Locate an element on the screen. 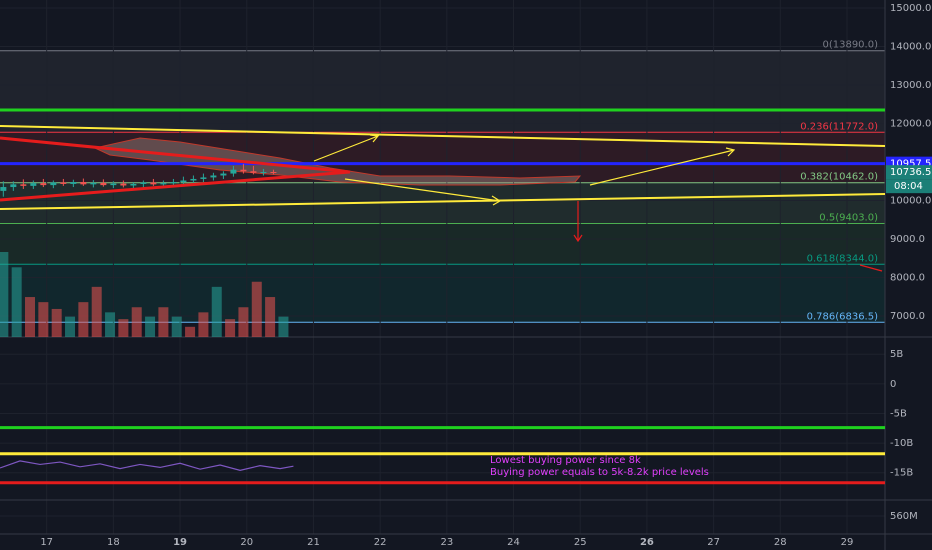 Image resolution: width=932 pixels, height=550 pixels. drawing is located at coordinates (871, 268).